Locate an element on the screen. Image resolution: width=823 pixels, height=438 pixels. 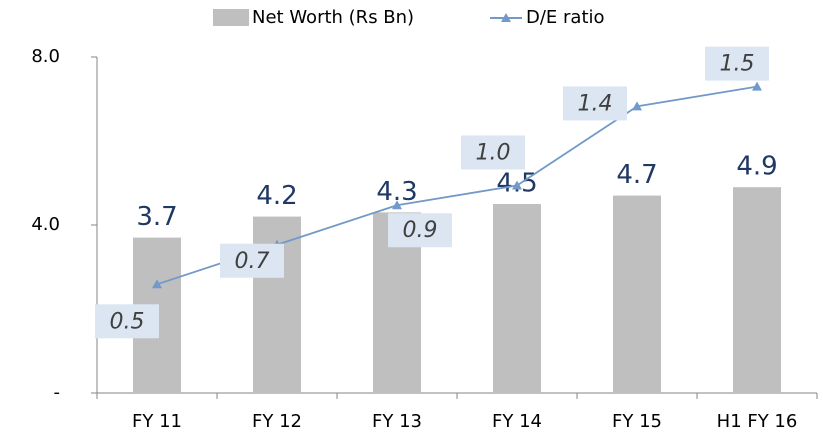
line-value-label: 0.9 is located at coordinates (420, 230).